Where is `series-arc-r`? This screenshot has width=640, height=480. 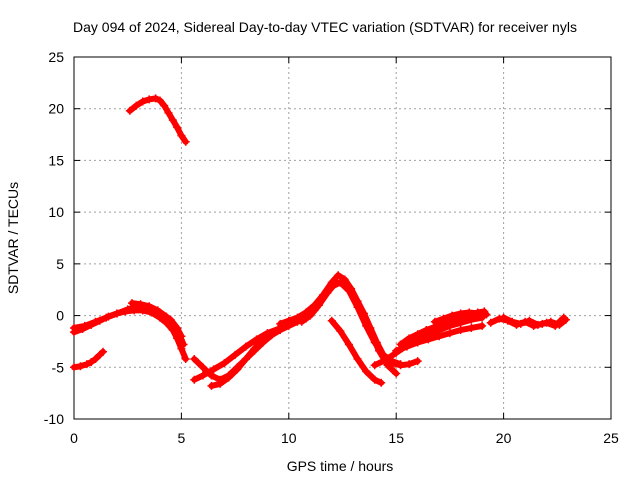
series-arc-r is located at coordinates (533, 321).